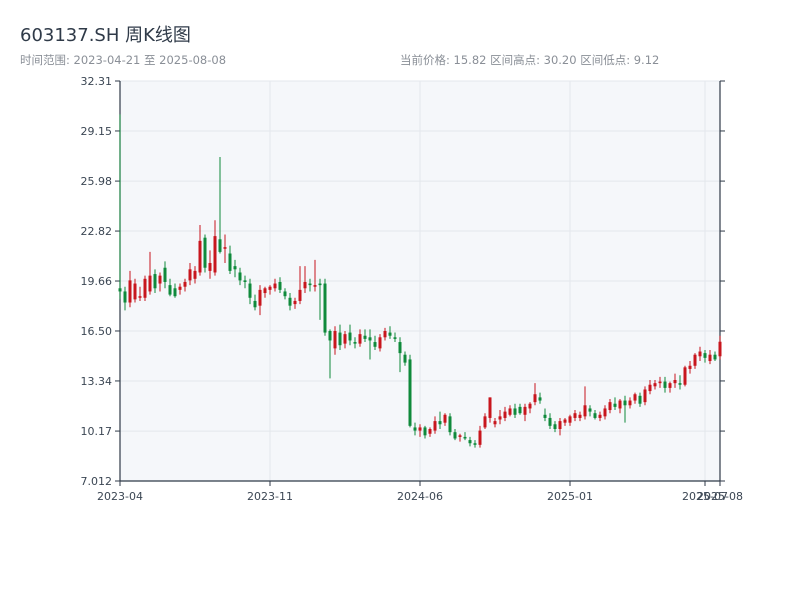  What do you see at coordinates (270, 496) in the screenshot?
I see `x-tick-label: 2023-11` at bounding box center [270, 496].